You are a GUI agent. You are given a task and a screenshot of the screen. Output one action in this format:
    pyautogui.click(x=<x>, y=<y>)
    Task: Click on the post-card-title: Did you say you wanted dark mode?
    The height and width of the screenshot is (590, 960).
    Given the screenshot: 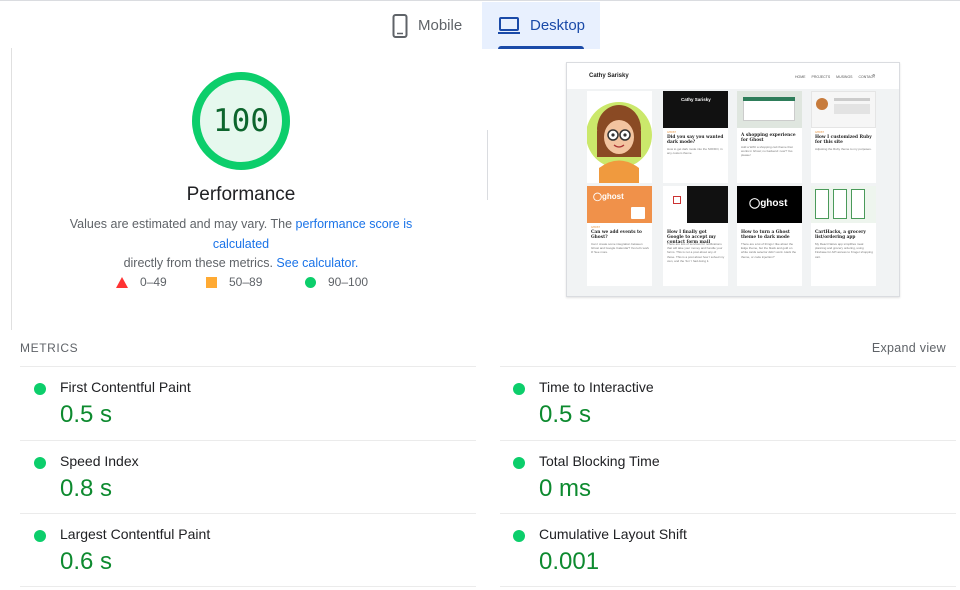 What is the action you would take?
    pyautogui.click(x=695, y=140)
    